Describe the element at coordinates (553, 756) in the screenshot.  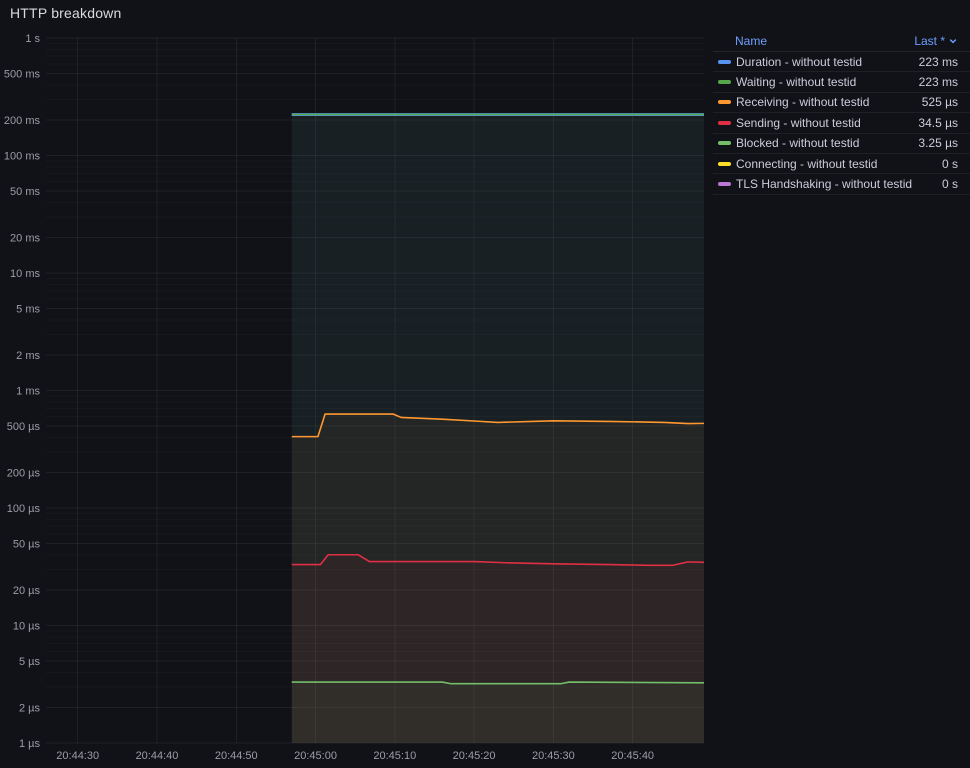
I see `x-tick-label: 20:45:30` at that location.